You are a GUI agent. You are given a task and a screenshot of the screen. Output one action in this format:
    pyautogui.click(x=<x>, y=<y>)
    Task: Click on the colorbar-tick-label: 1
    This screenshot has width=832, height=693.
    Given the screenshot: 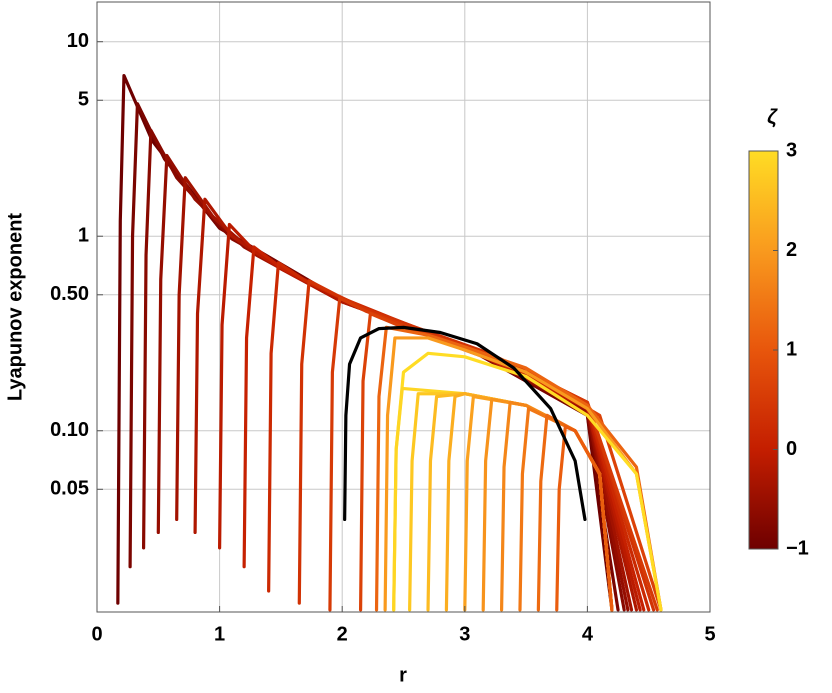 What is the action you would take?
    pyautogui.click(x=791, y=349)
    